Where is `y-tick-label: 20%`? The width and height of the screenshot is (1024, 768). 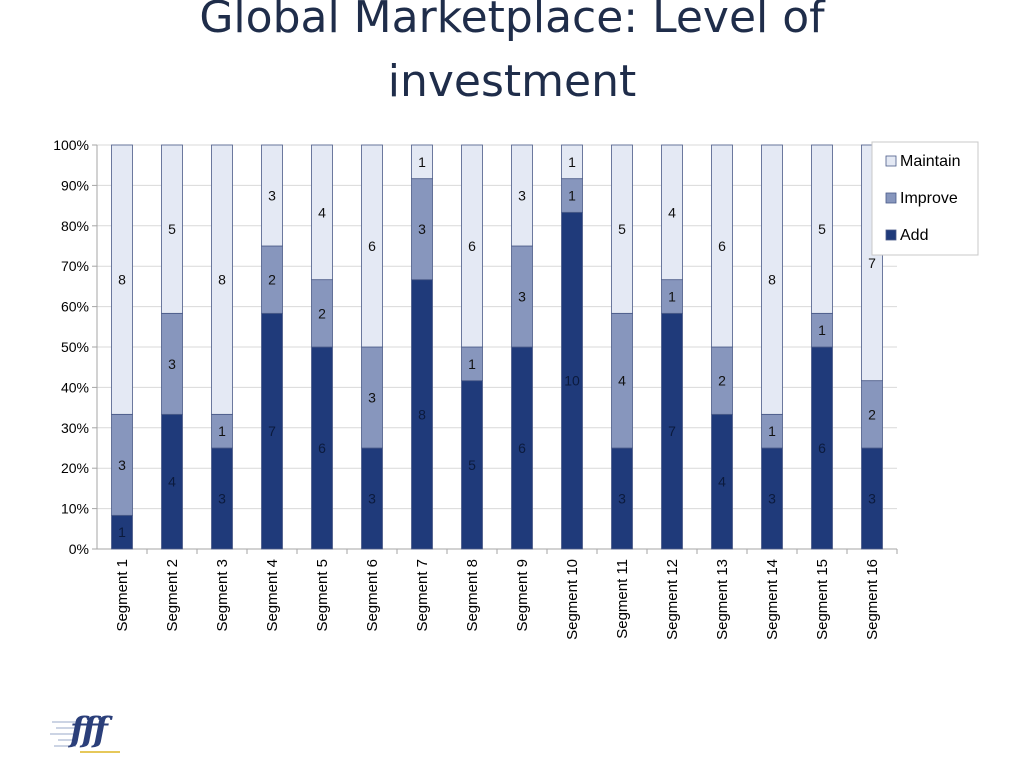
y-tick-label: 20% is located at coordinates (75, 468).